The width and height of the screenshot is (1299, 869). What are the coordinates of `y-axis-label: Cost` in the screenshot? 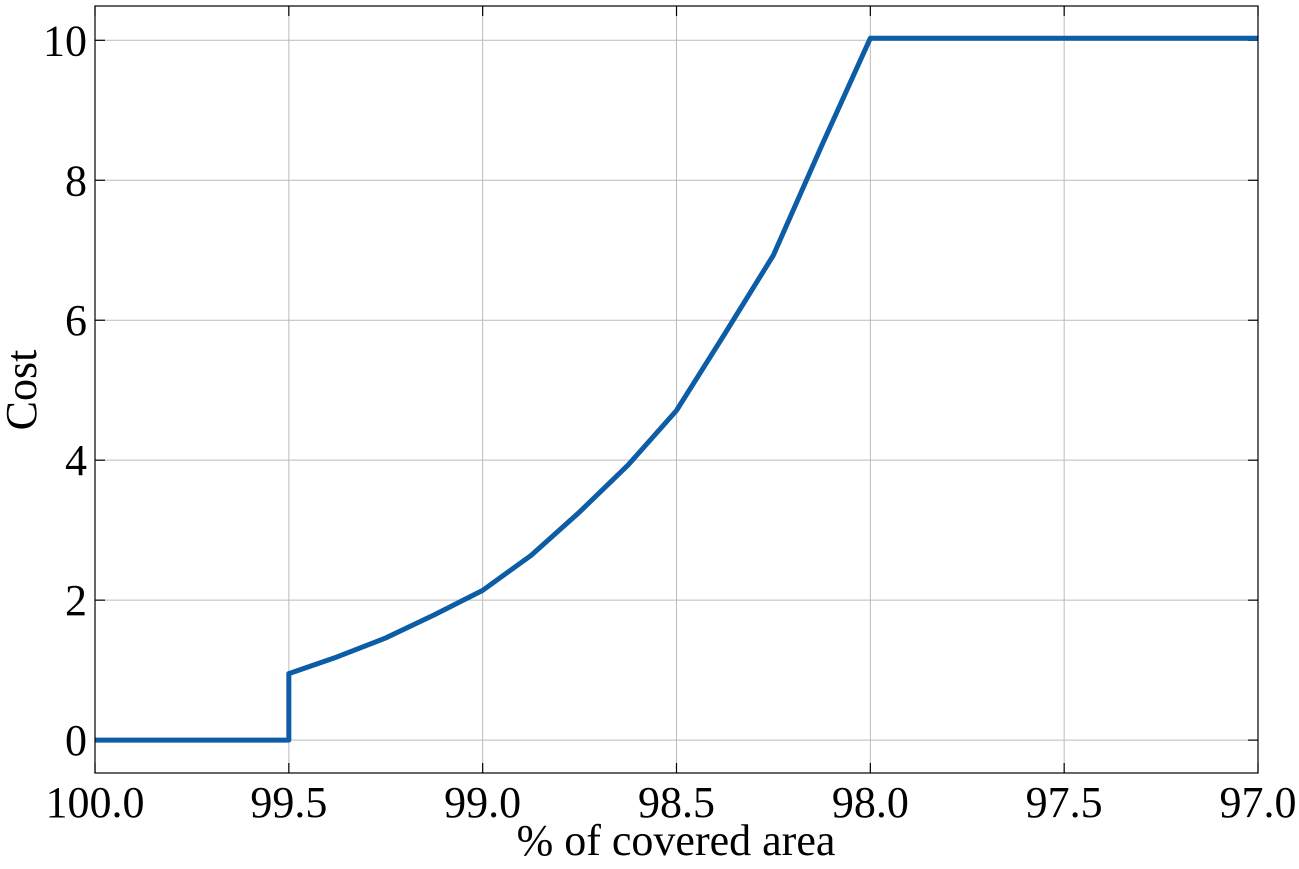 It's located at (23, 390).